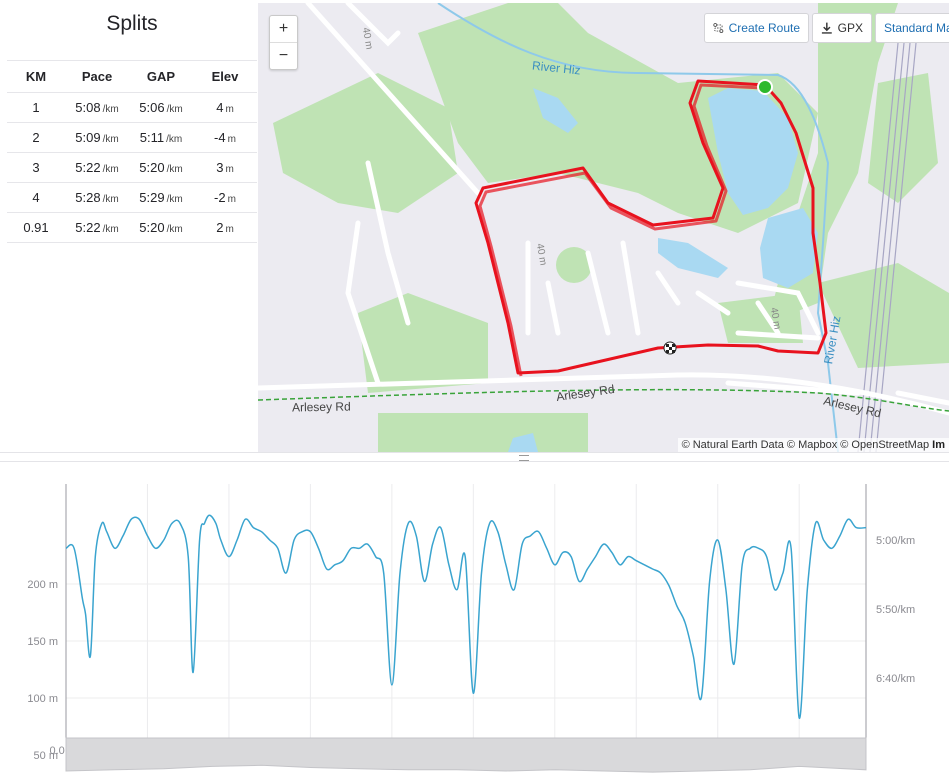 The image size is (949, 775). What do you see at coordinates (466, 755) in the screenshot?
I see `elevation-area` at bounding box center [466, 755].